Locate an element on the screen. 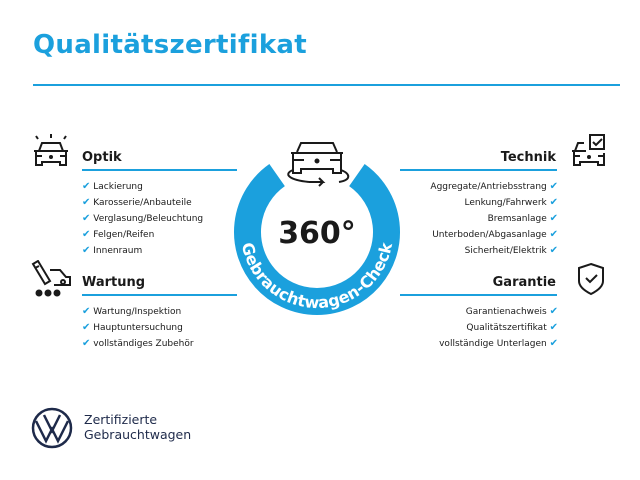 Image resolution: width=640 pixels, height=480 pixels. technik-divider is located at coordinates (478, 170).